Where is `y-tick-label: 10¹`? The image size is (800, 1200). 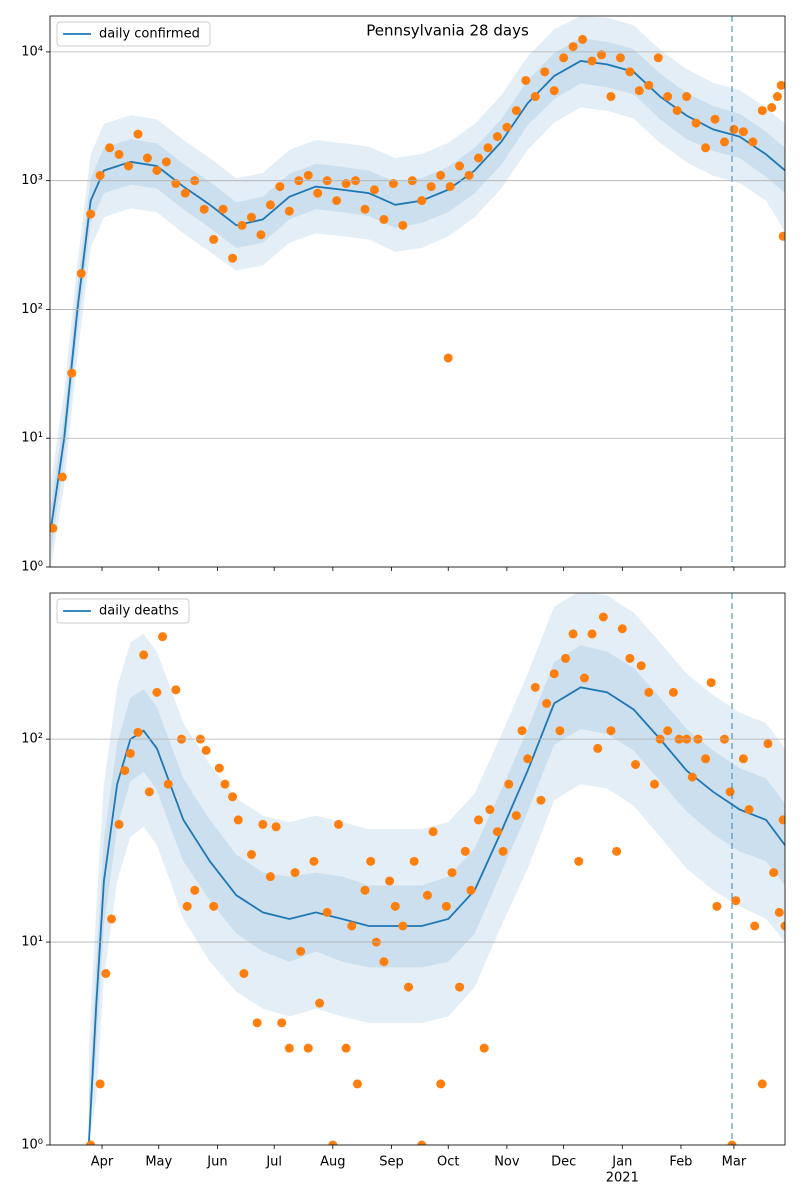
y-tick-label: 10¹ is located at coordinates (32, 438).